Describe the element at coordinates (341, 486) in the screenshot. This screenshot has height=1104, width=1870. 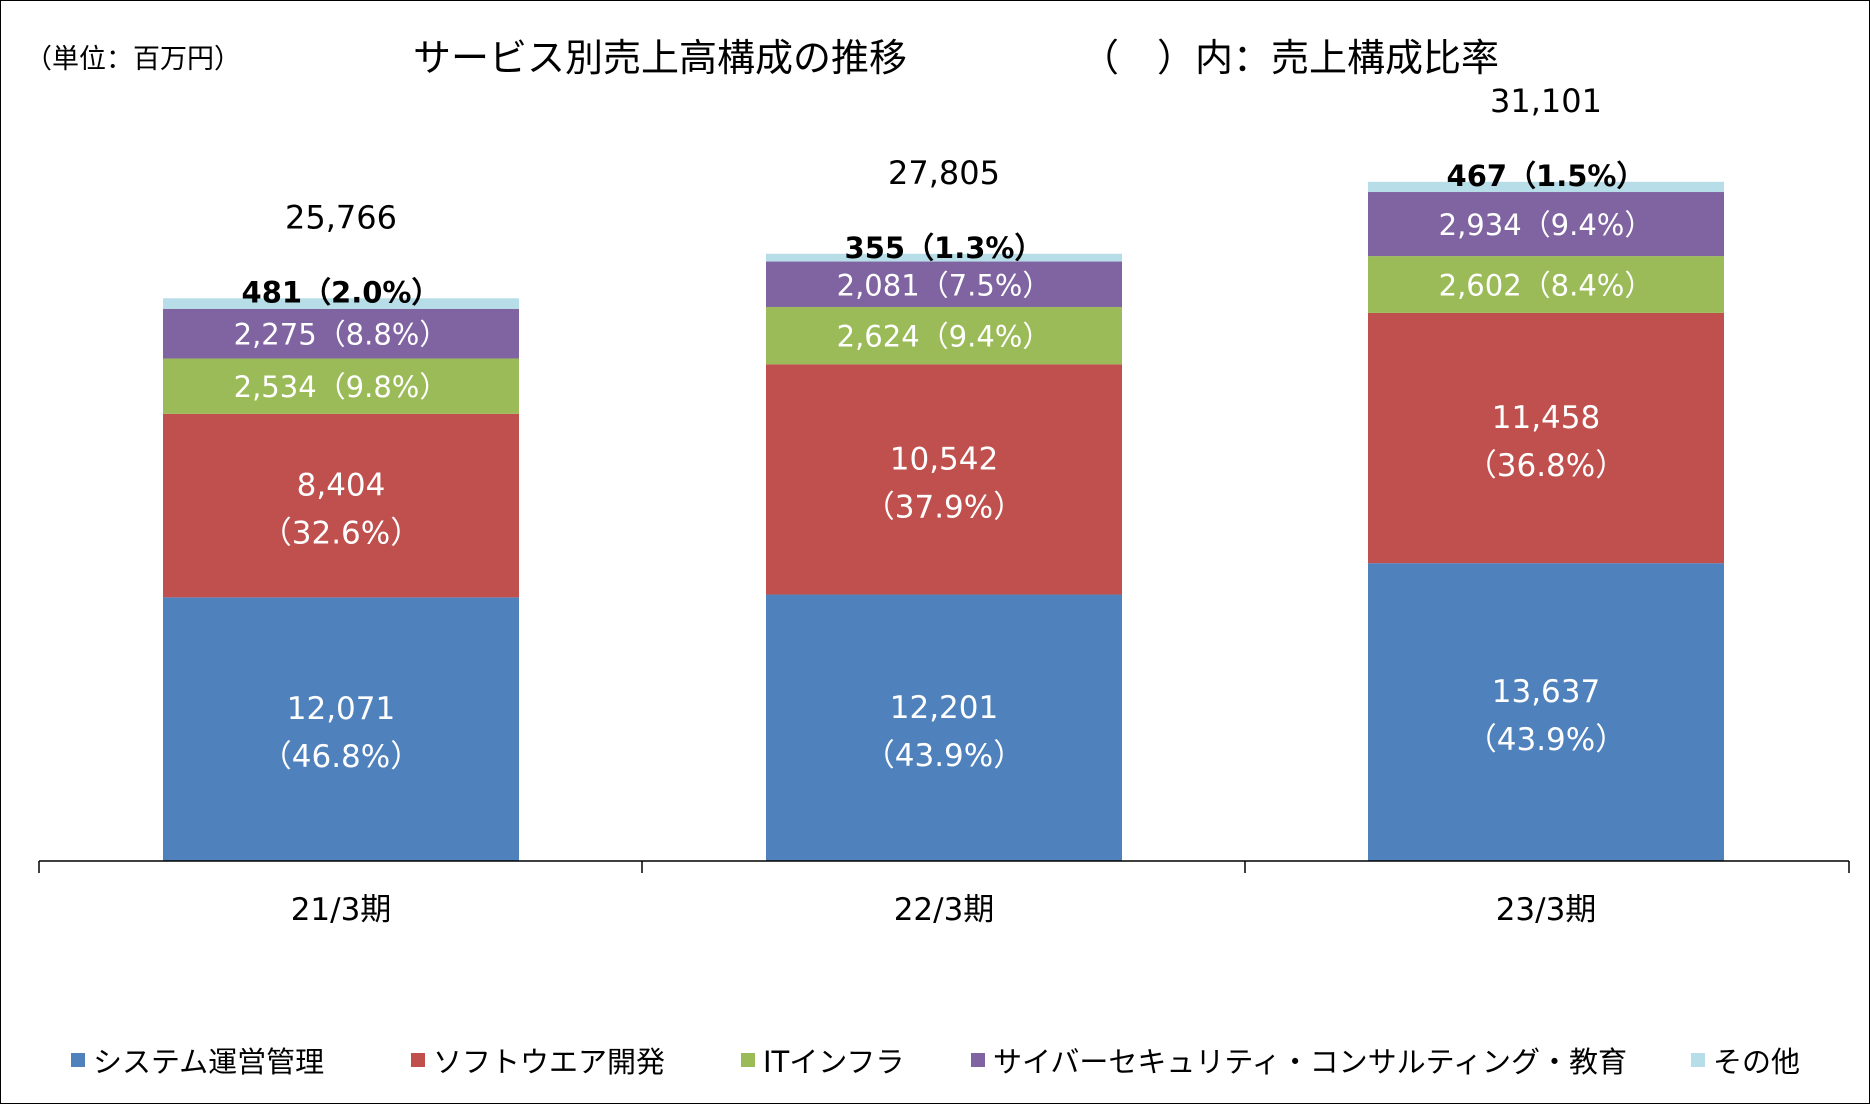
I see `data-label-software-dev-1: 8,404` at that location.